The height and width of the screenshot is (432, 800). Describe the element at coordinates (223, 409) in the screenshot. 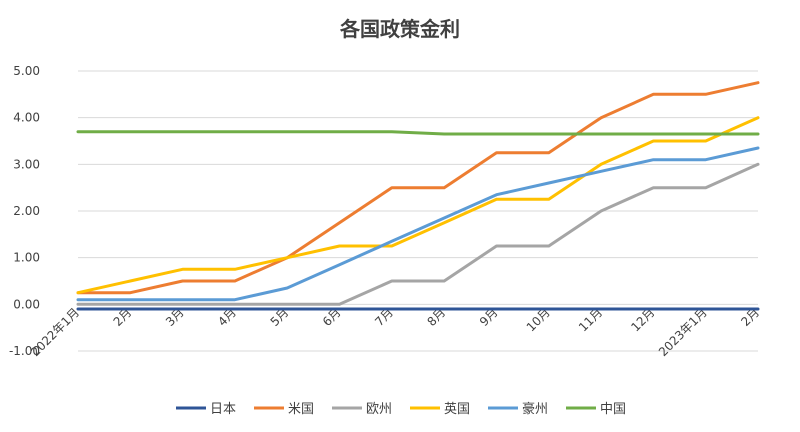

I see `legend-label: 日本` at that location.